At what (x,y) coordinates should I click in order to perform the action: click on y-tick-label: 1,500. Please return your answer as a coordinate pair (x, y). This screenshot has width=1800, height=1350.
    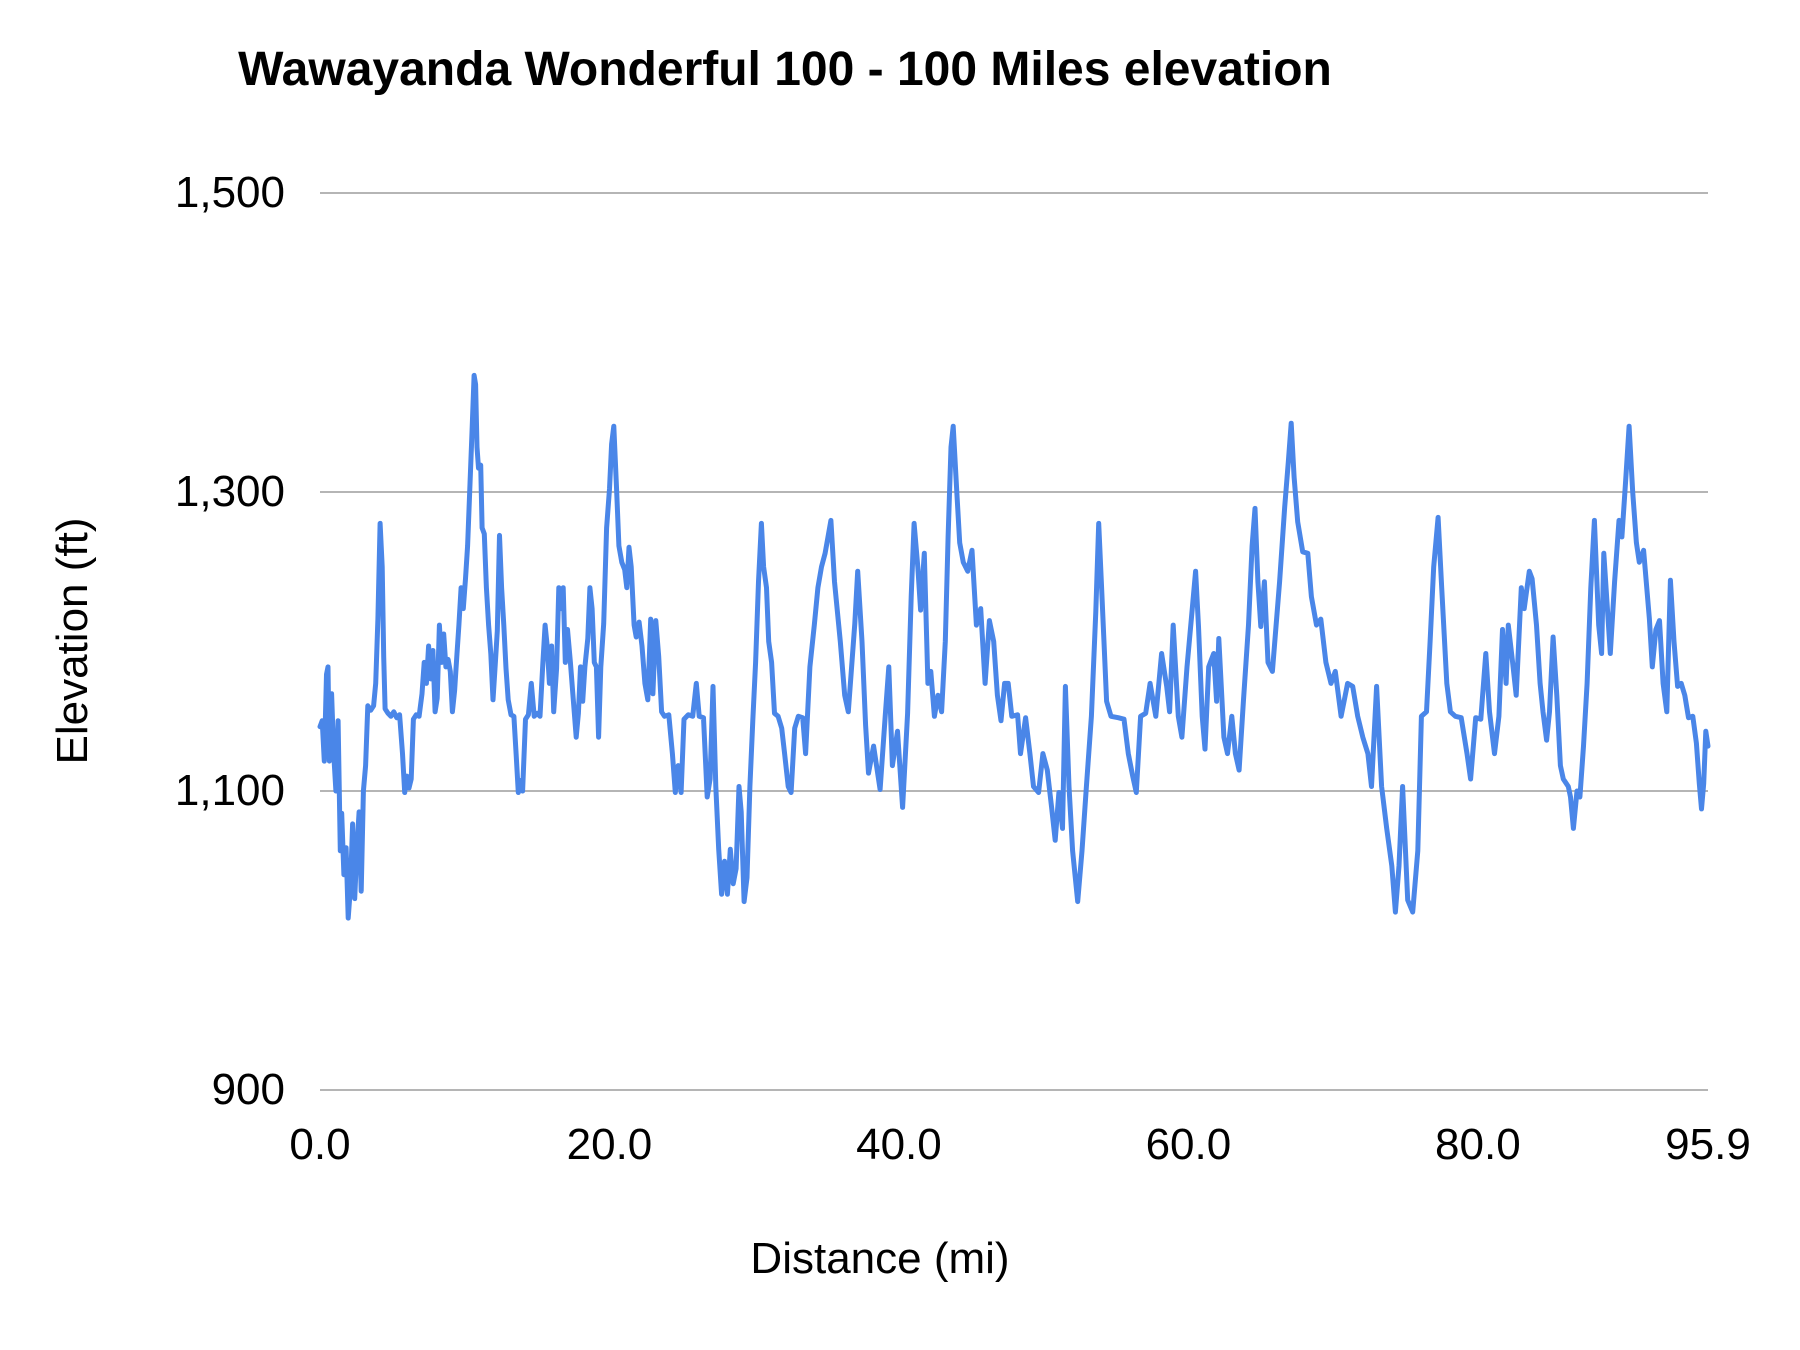
    Looking at the image, I should click on (229, 192).